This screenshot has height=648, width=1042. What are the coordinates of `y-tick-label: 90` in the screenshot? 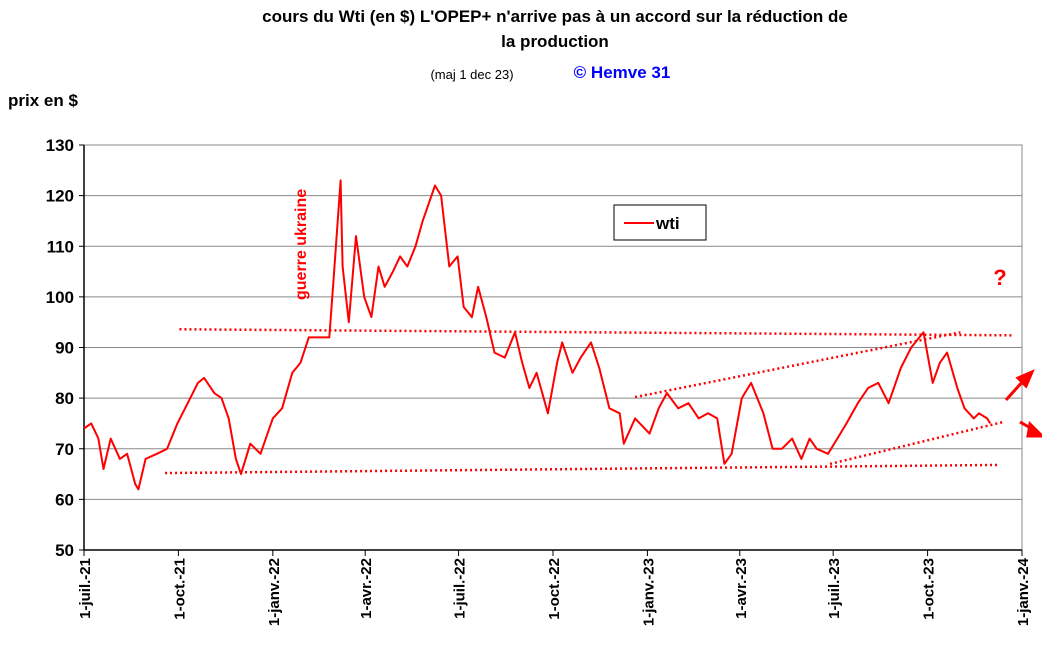 It's located at (64, 348).